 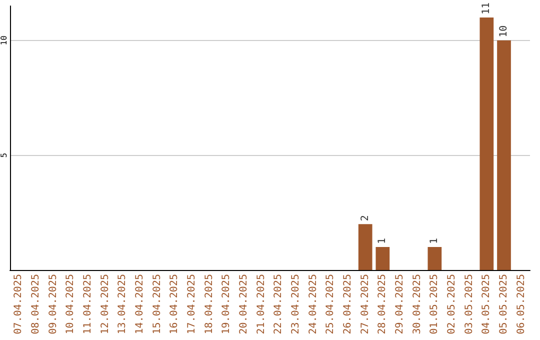 I want to click on x-tick-label: 07.04.2025, so click(x=18, y=304).